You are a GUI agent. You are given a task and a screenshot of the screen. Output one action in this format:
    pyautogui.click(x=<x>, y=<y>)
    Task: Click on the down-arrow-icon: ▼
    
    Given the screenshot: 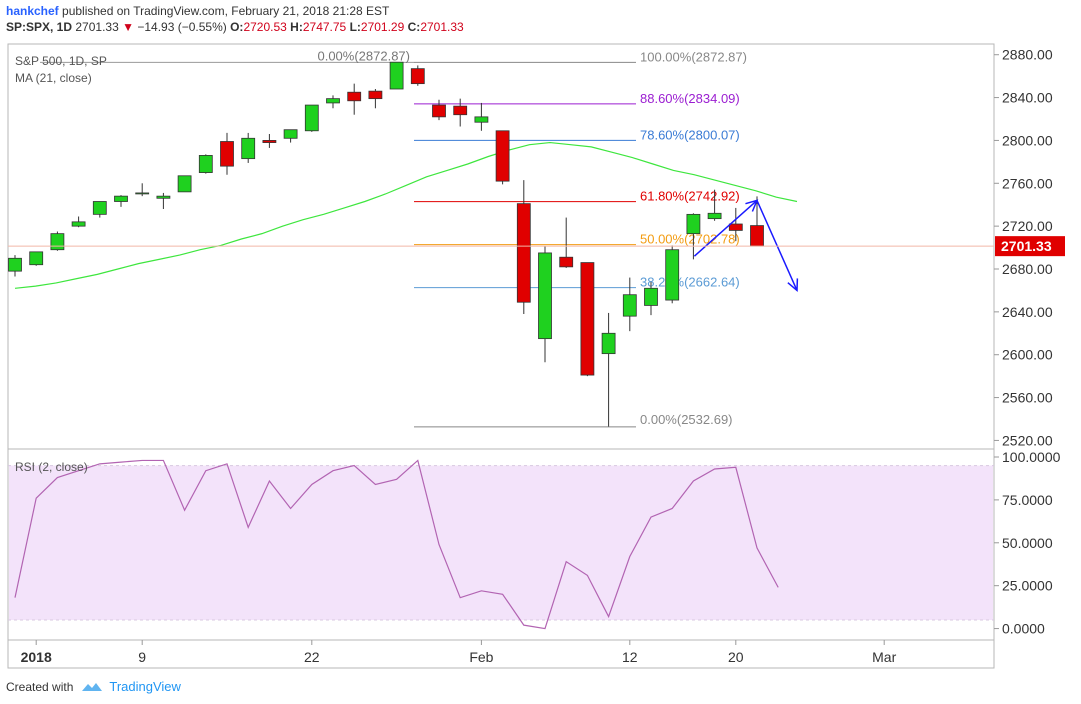 What is the action you would take?
    pyautogui.click(x=128, y=27)
    